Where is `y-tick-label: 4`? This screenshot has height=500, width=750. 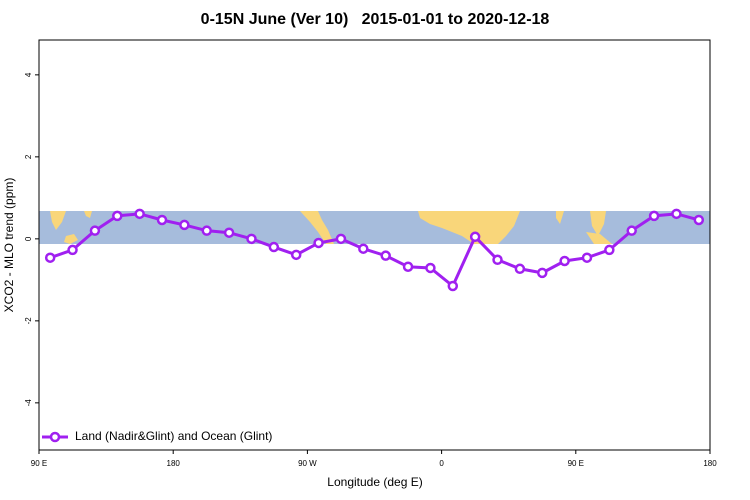 y-tick-label: 4 is located at coordinates (28, 74).